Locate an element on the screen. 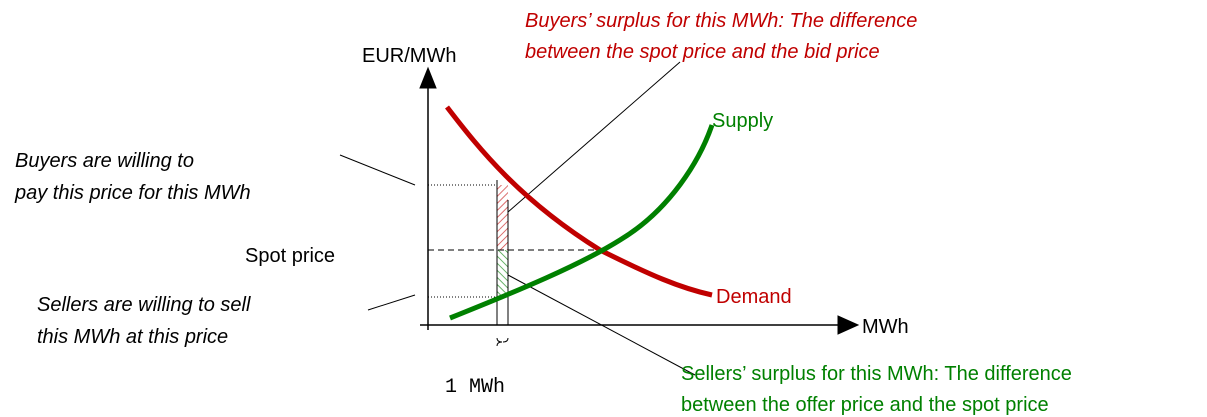 The width and height of the screenshot is (1207, 417). supply-label: Supply is located at coordinates (742, 121).